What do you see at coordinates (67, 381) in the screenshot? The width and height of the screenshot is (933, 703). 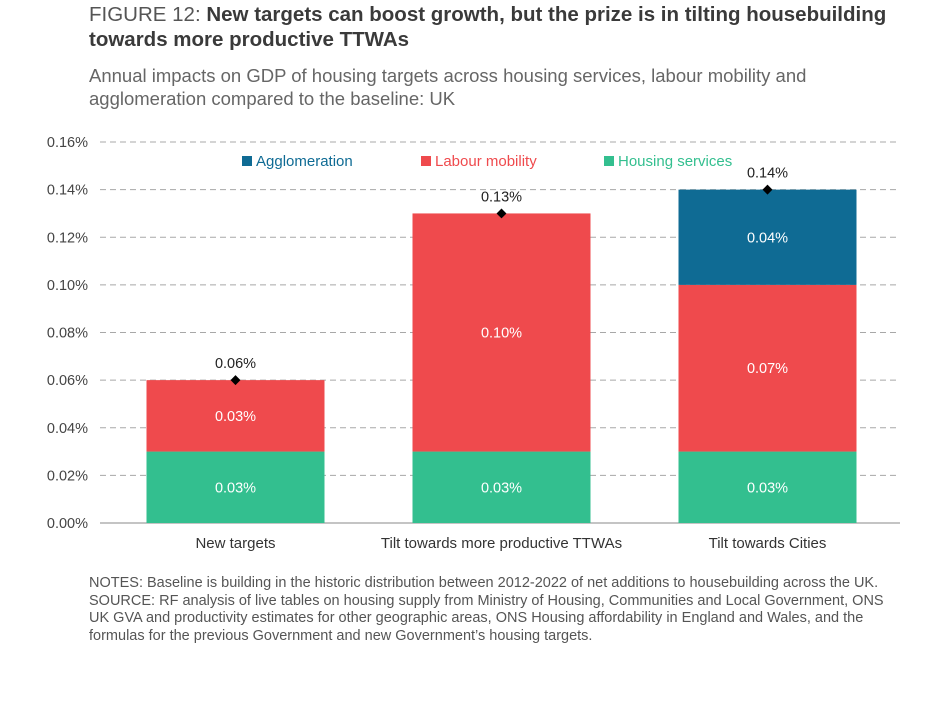 I see `y-tick-label: 0.06%` at bounding box center [67, 381].